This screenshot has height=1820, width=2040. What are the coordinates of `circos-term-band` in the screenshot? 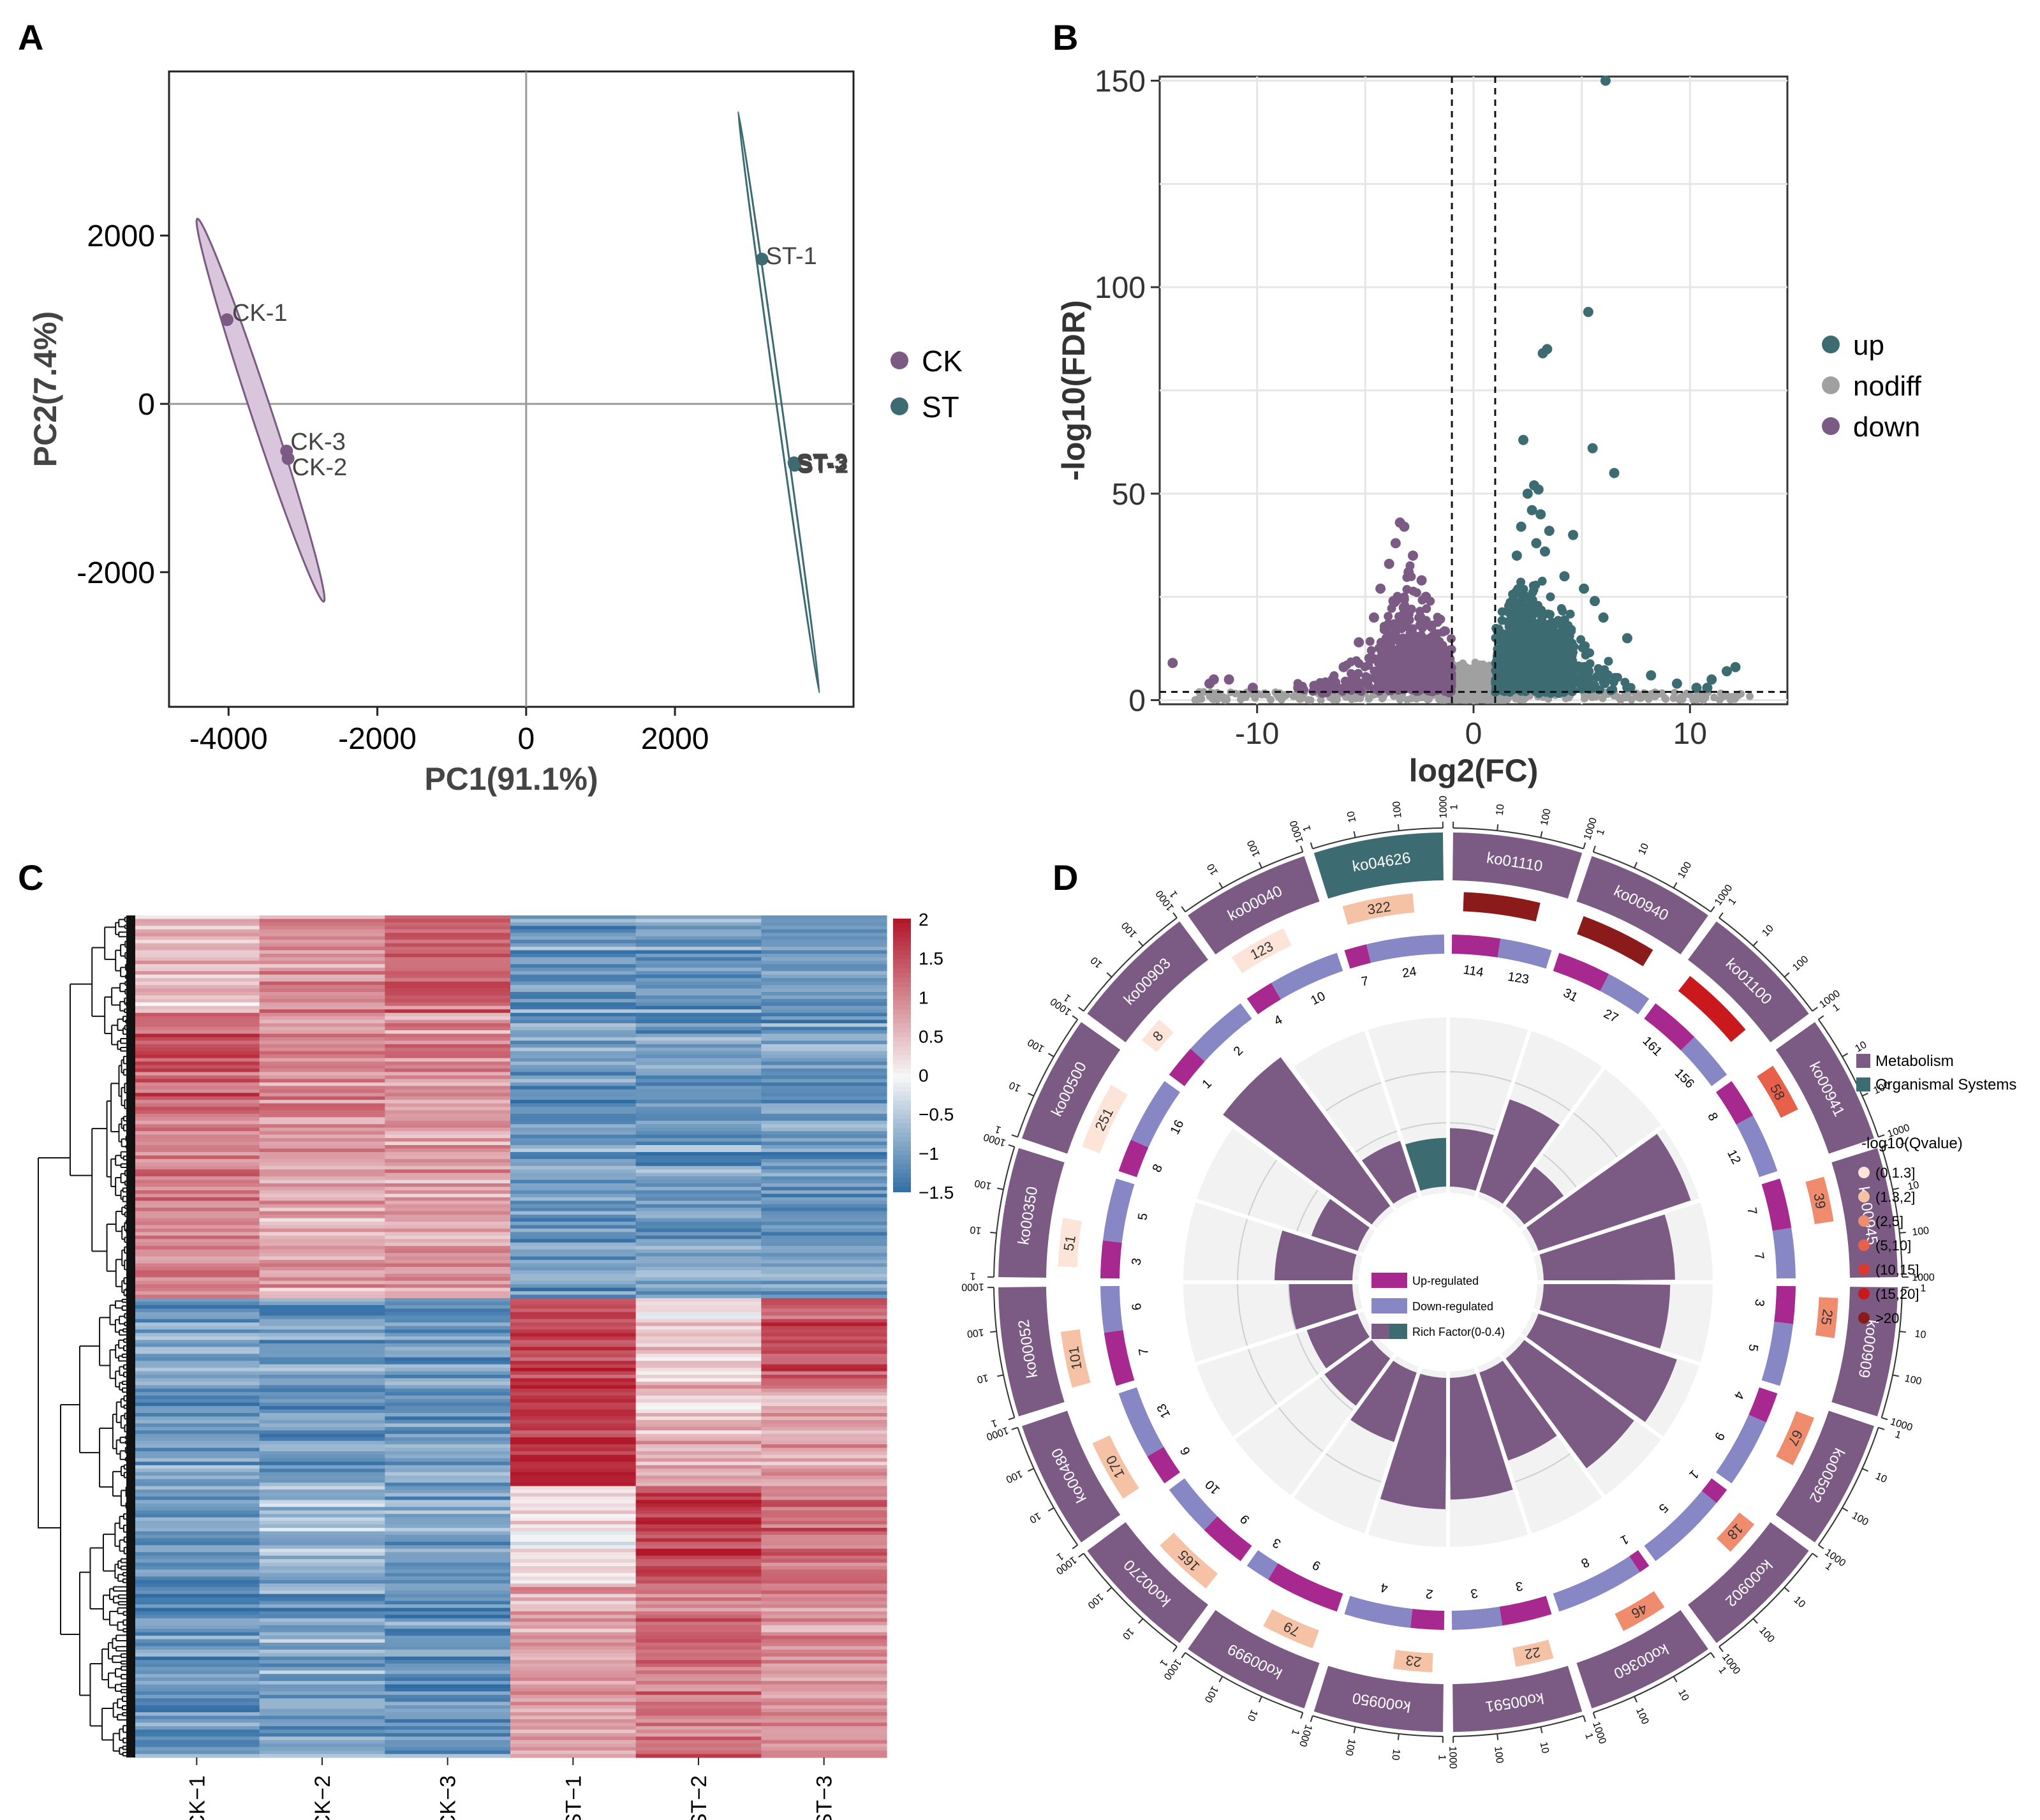 It's located at (1824, 1088).